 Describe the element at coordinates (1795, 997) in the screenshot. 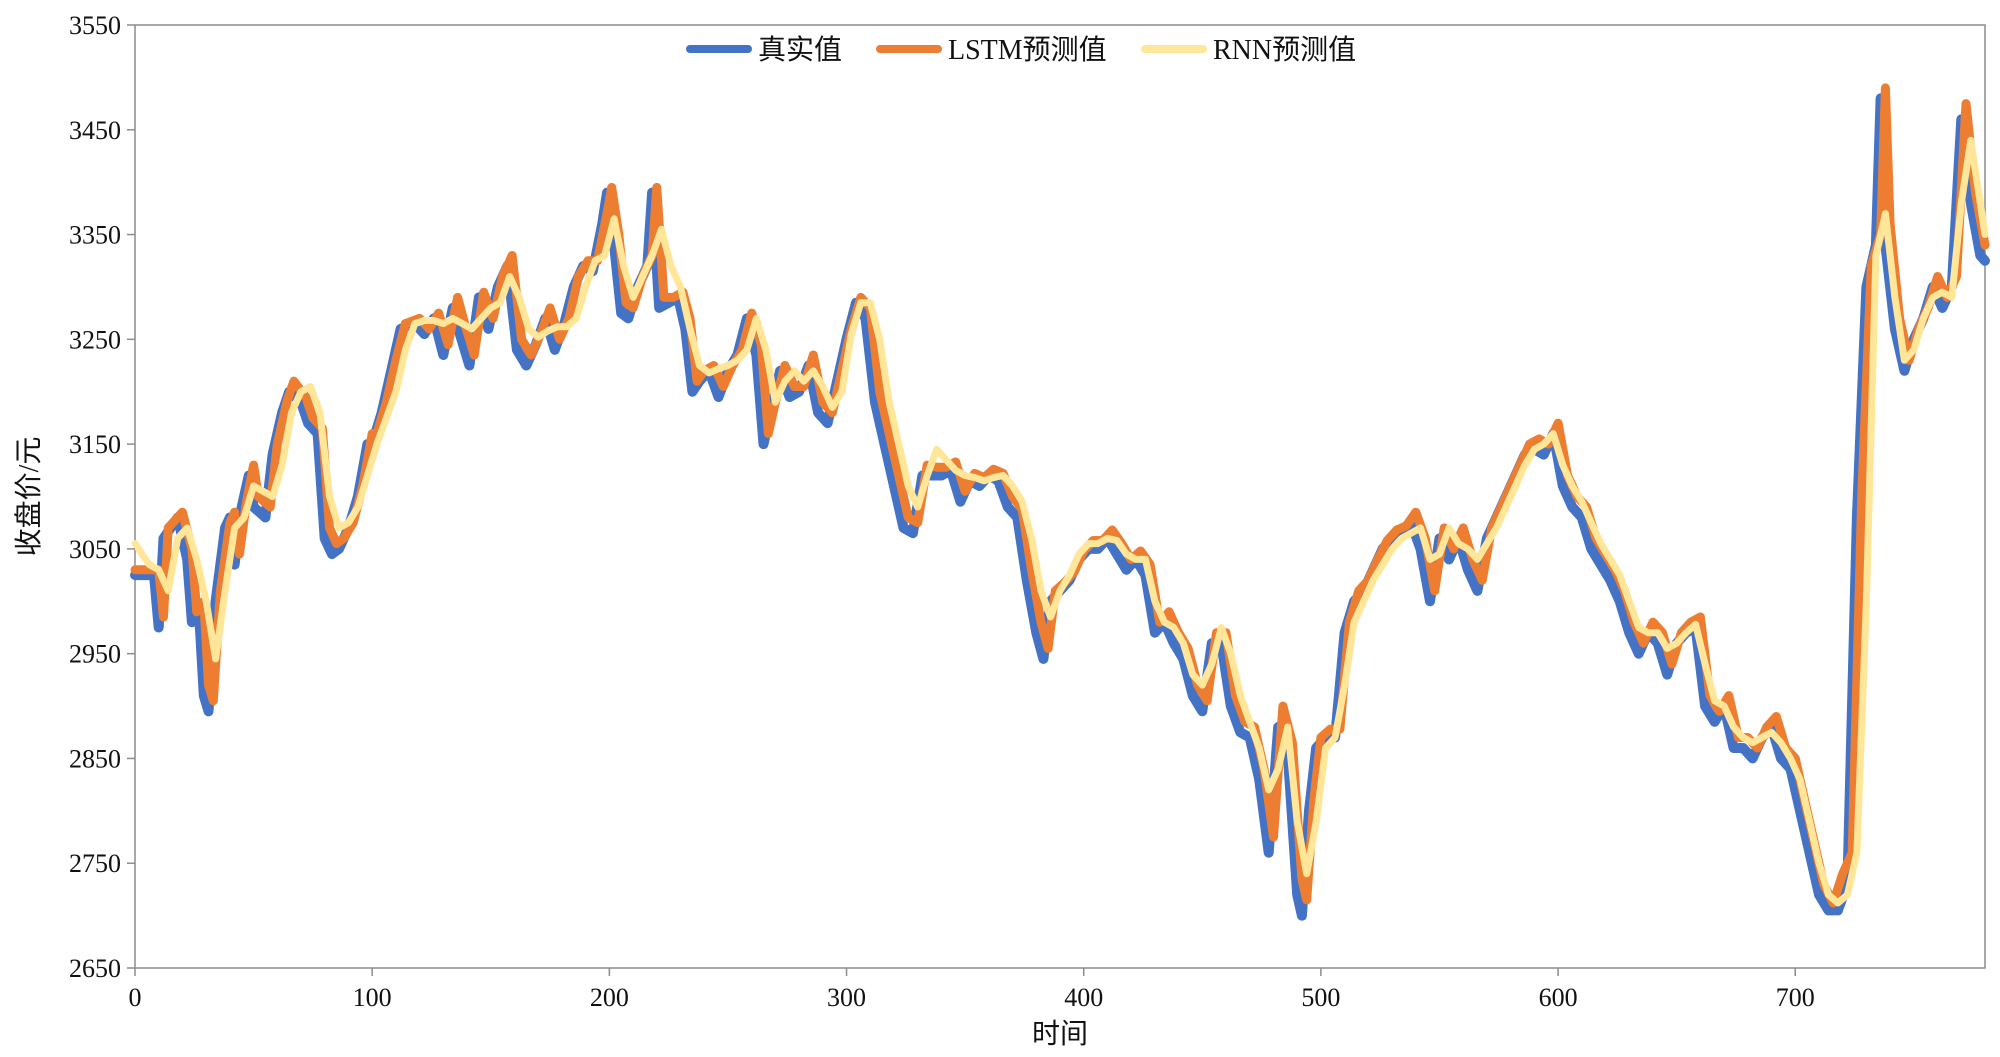

I see `x-tick-label: 700` at that location.